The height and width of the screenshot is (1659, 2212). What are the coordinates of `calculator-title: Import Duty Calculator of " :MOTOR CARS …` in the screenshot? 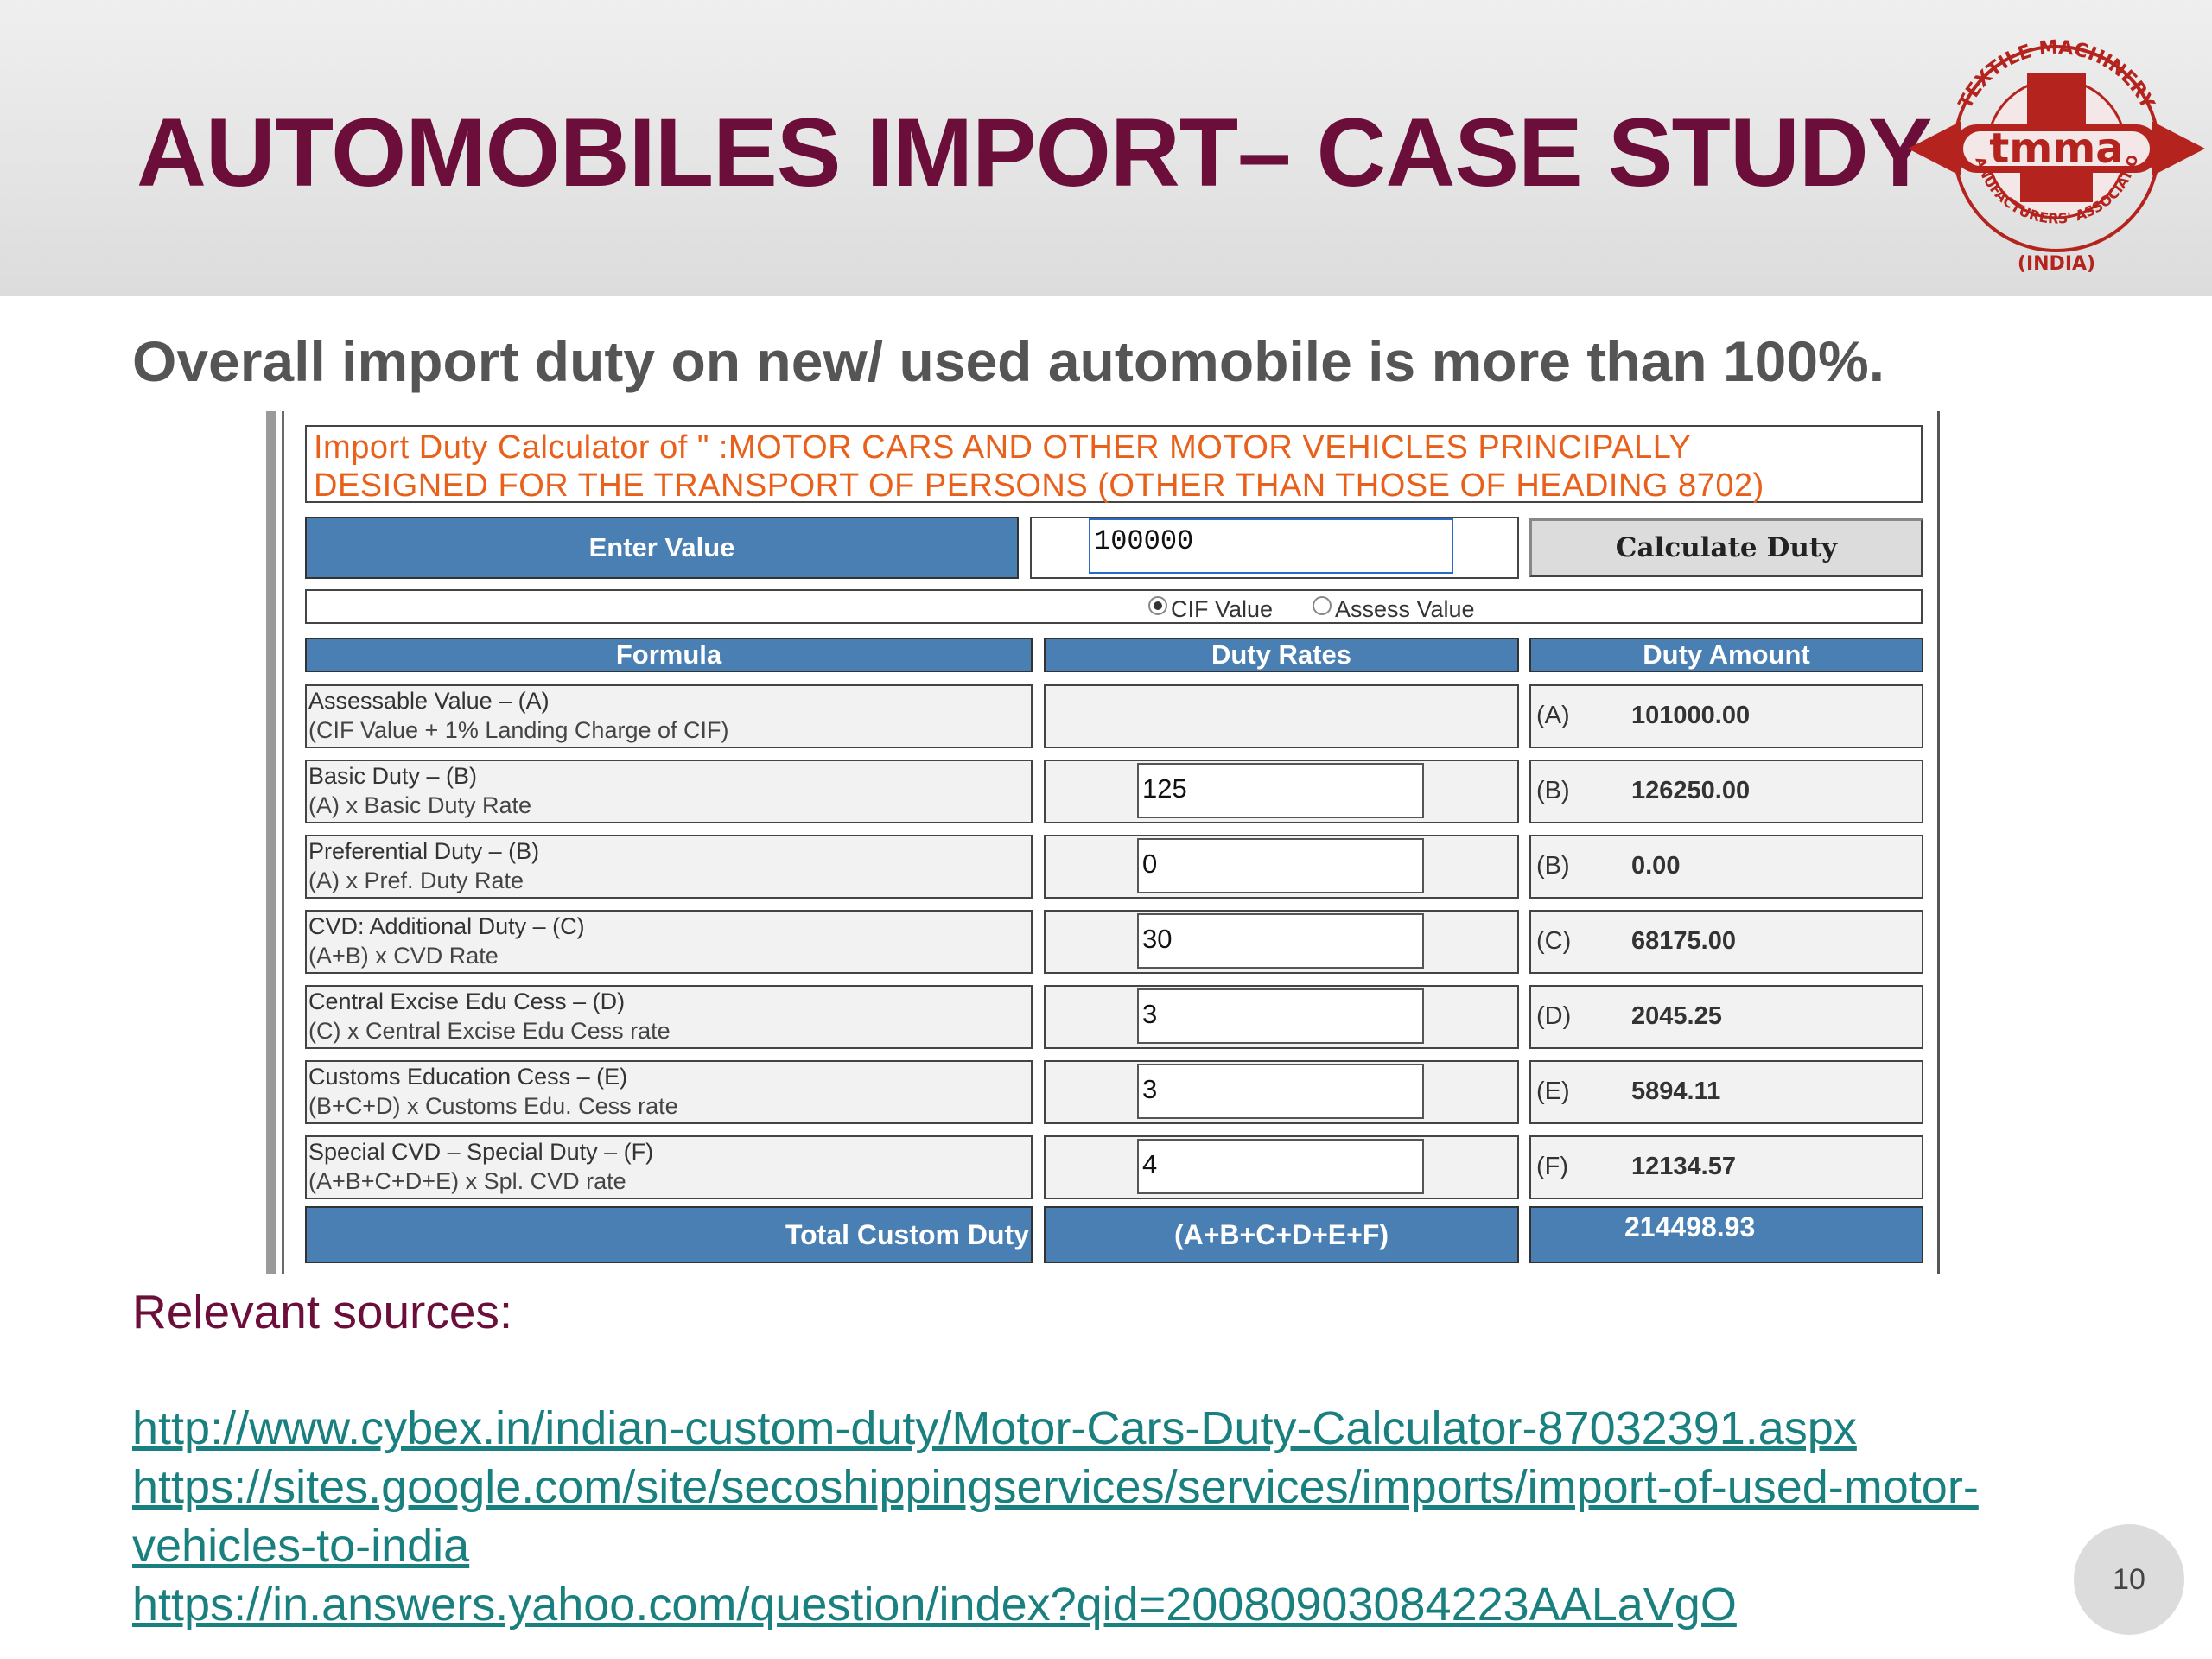 It's located at (1114, 464).